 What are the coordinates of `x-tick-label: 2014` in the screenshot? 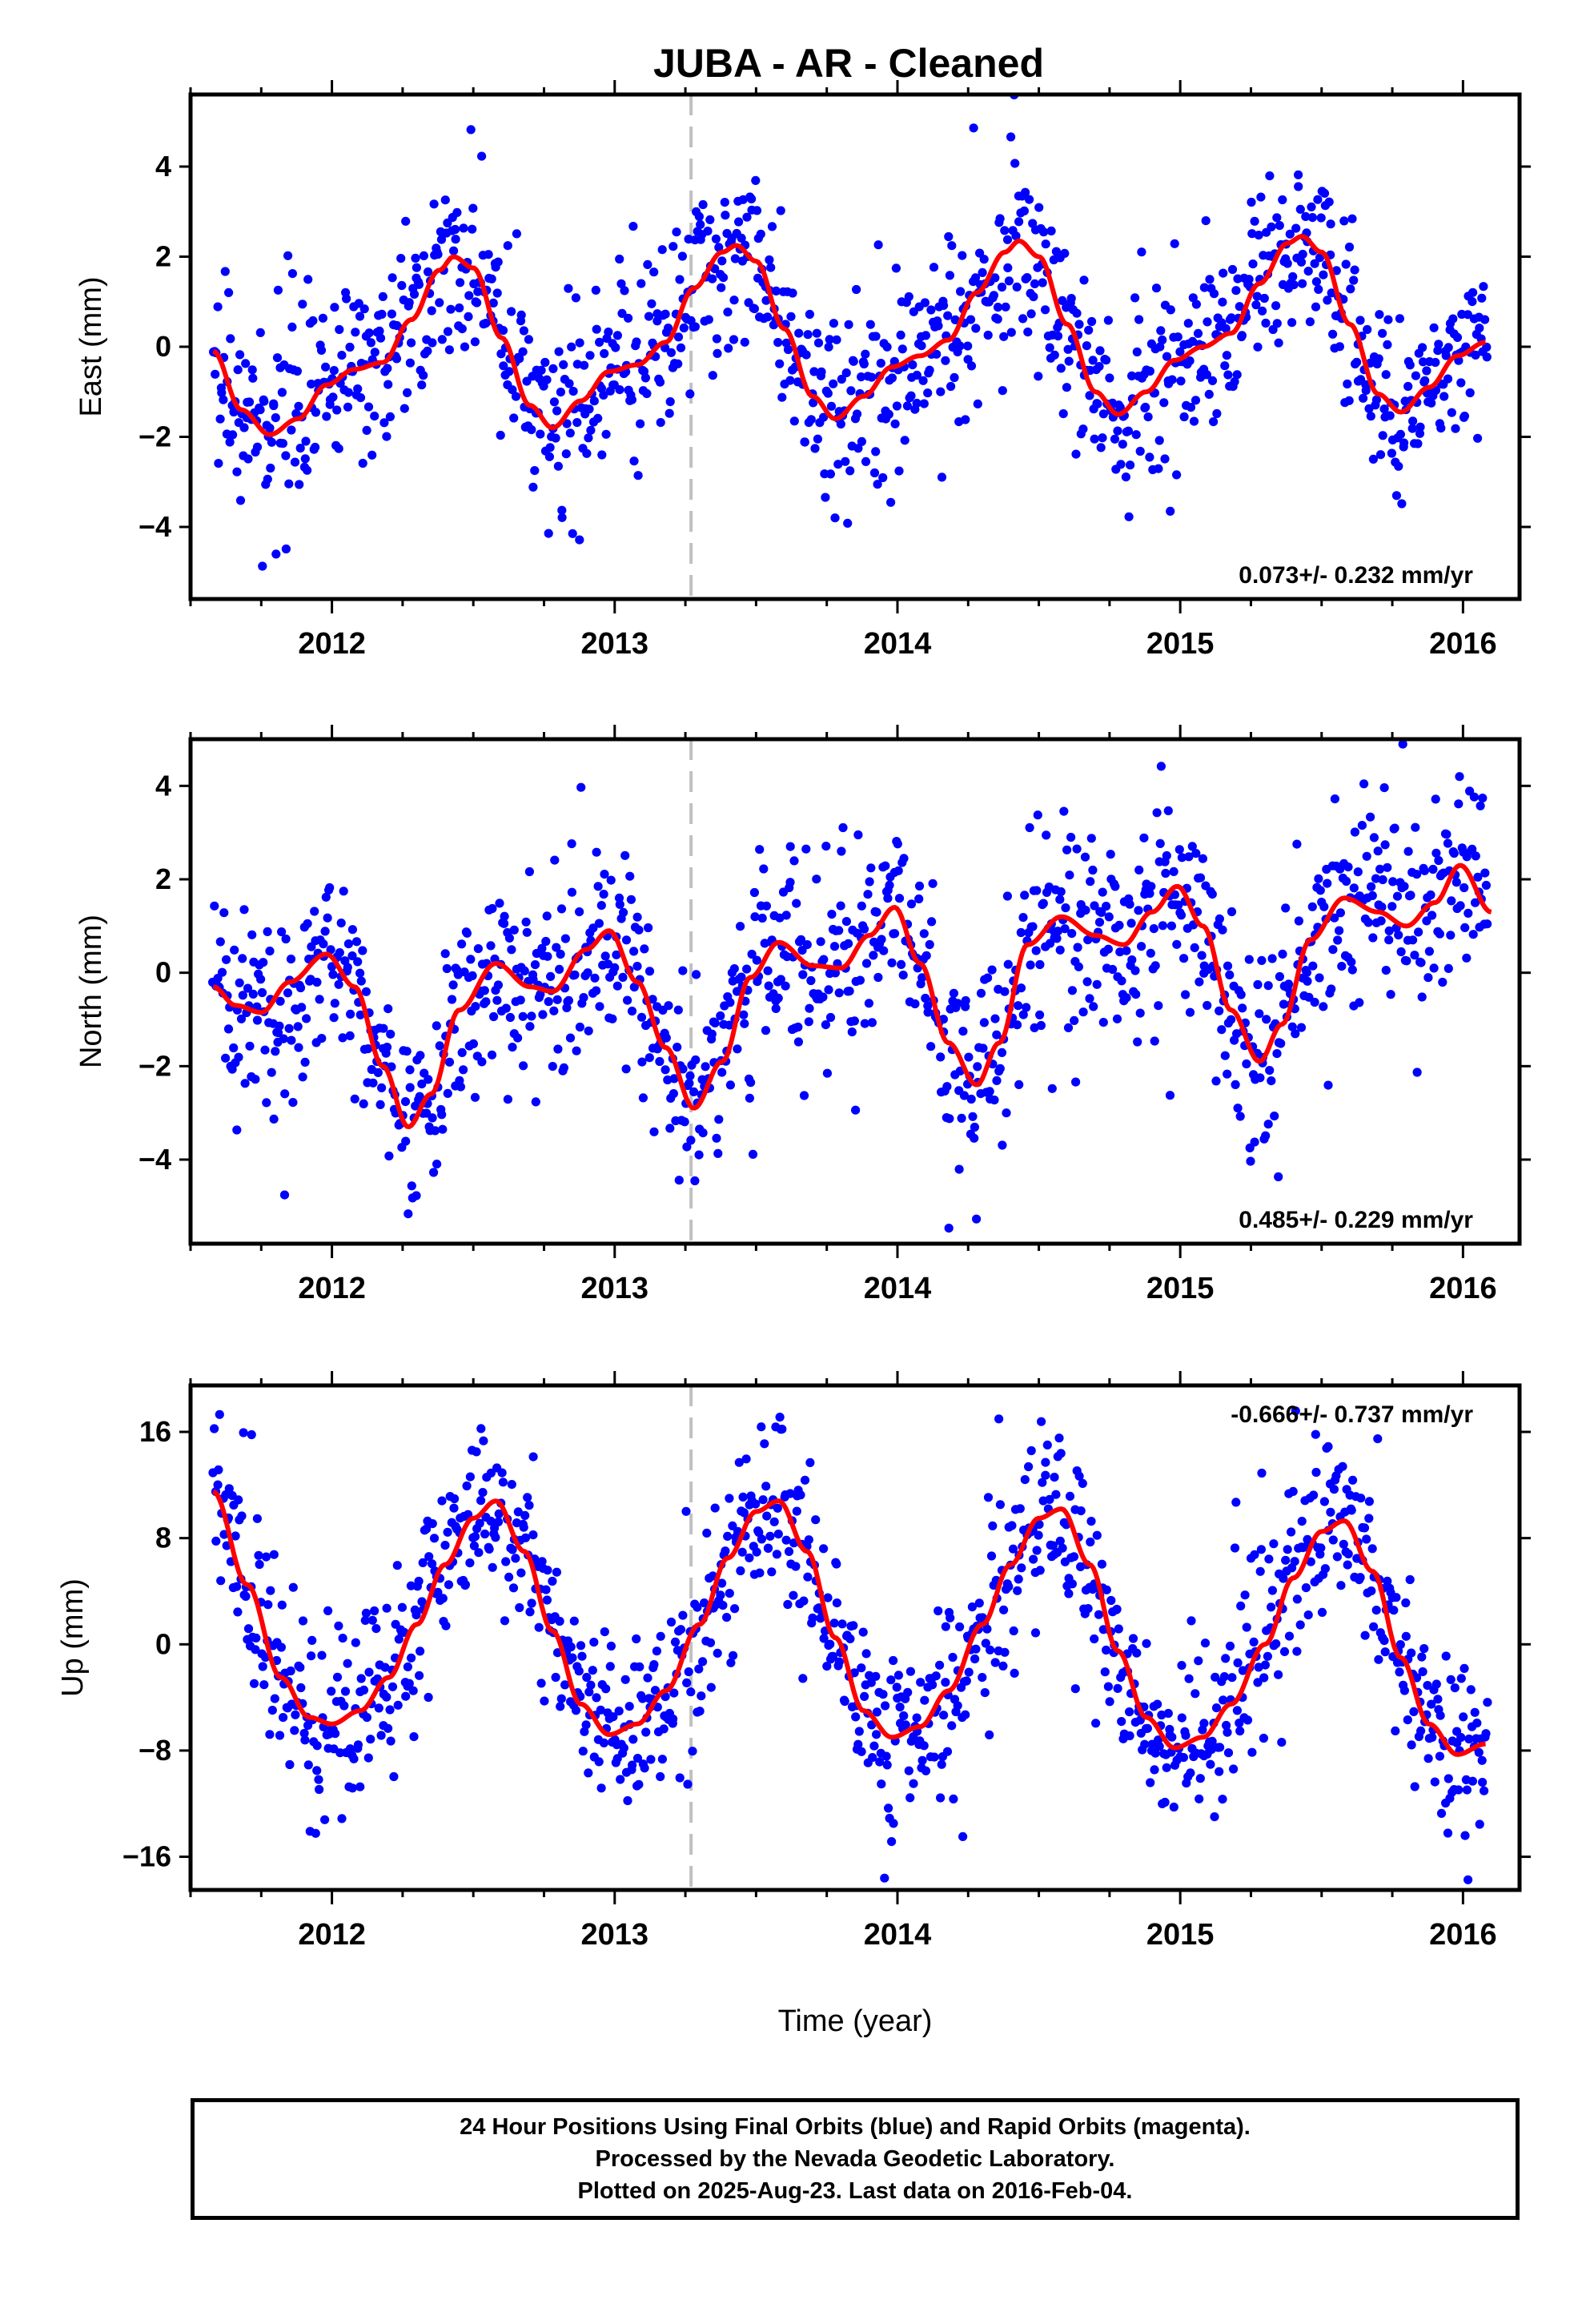 It's located at (898, 1288).